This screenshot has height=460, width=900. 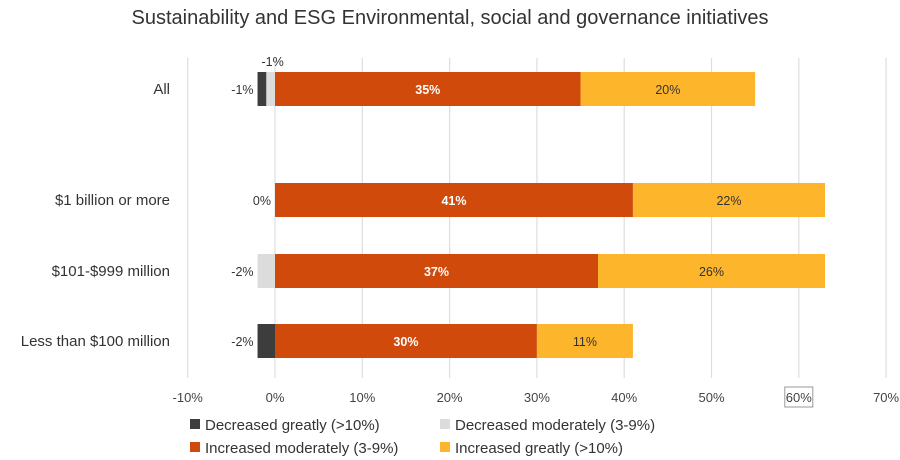 What do you see at coordinates (188, 397) in the screenshot?
I see `x-tick-label: -10%` at bounding box center [188, 397].